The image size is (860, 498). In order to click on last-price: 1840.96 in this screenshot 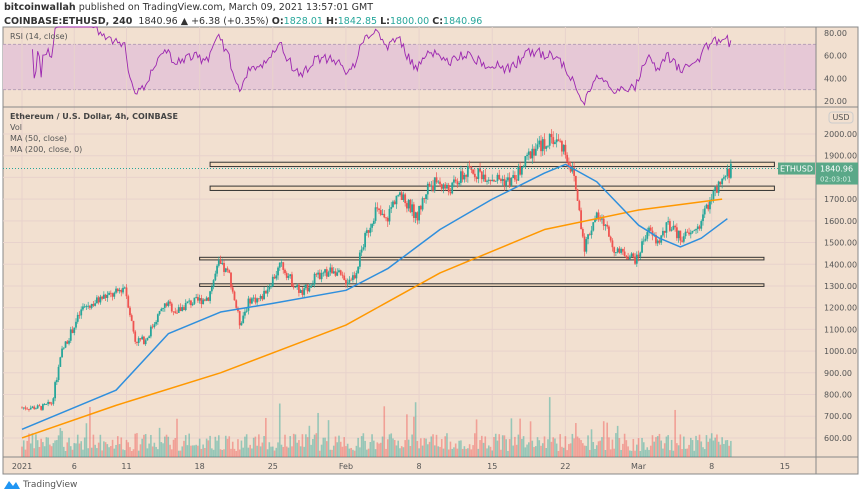, I will do `click(158, 21)`.